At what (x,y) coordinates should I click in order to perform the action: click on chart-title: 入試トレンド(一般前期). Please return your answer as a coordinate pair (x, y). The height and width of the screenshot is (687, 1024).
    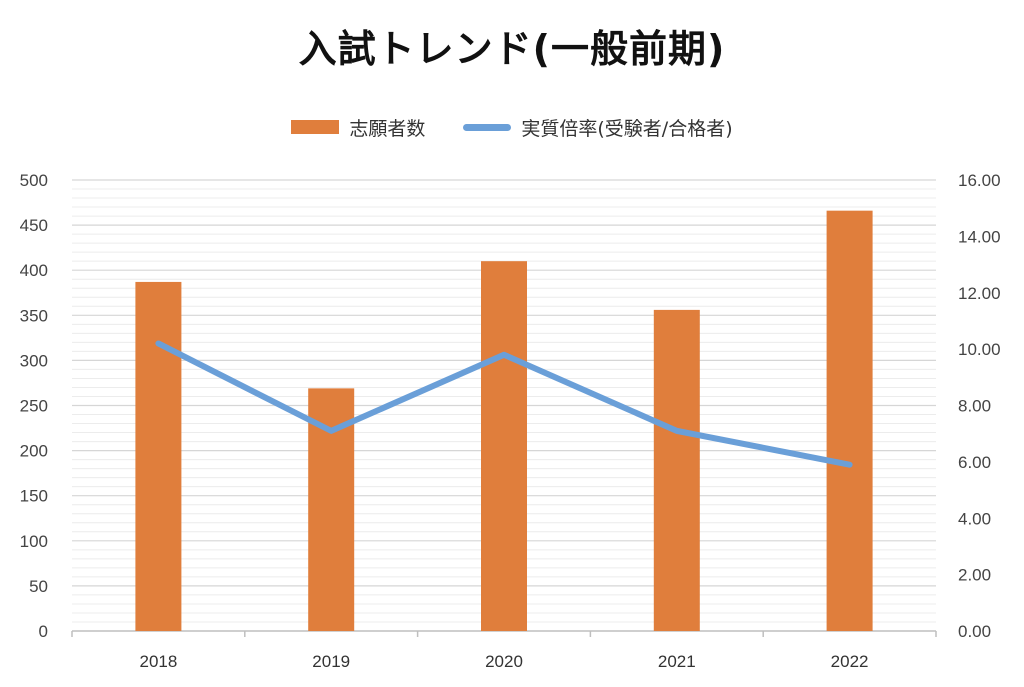
    Looking at the image, I should click on (512, 49).